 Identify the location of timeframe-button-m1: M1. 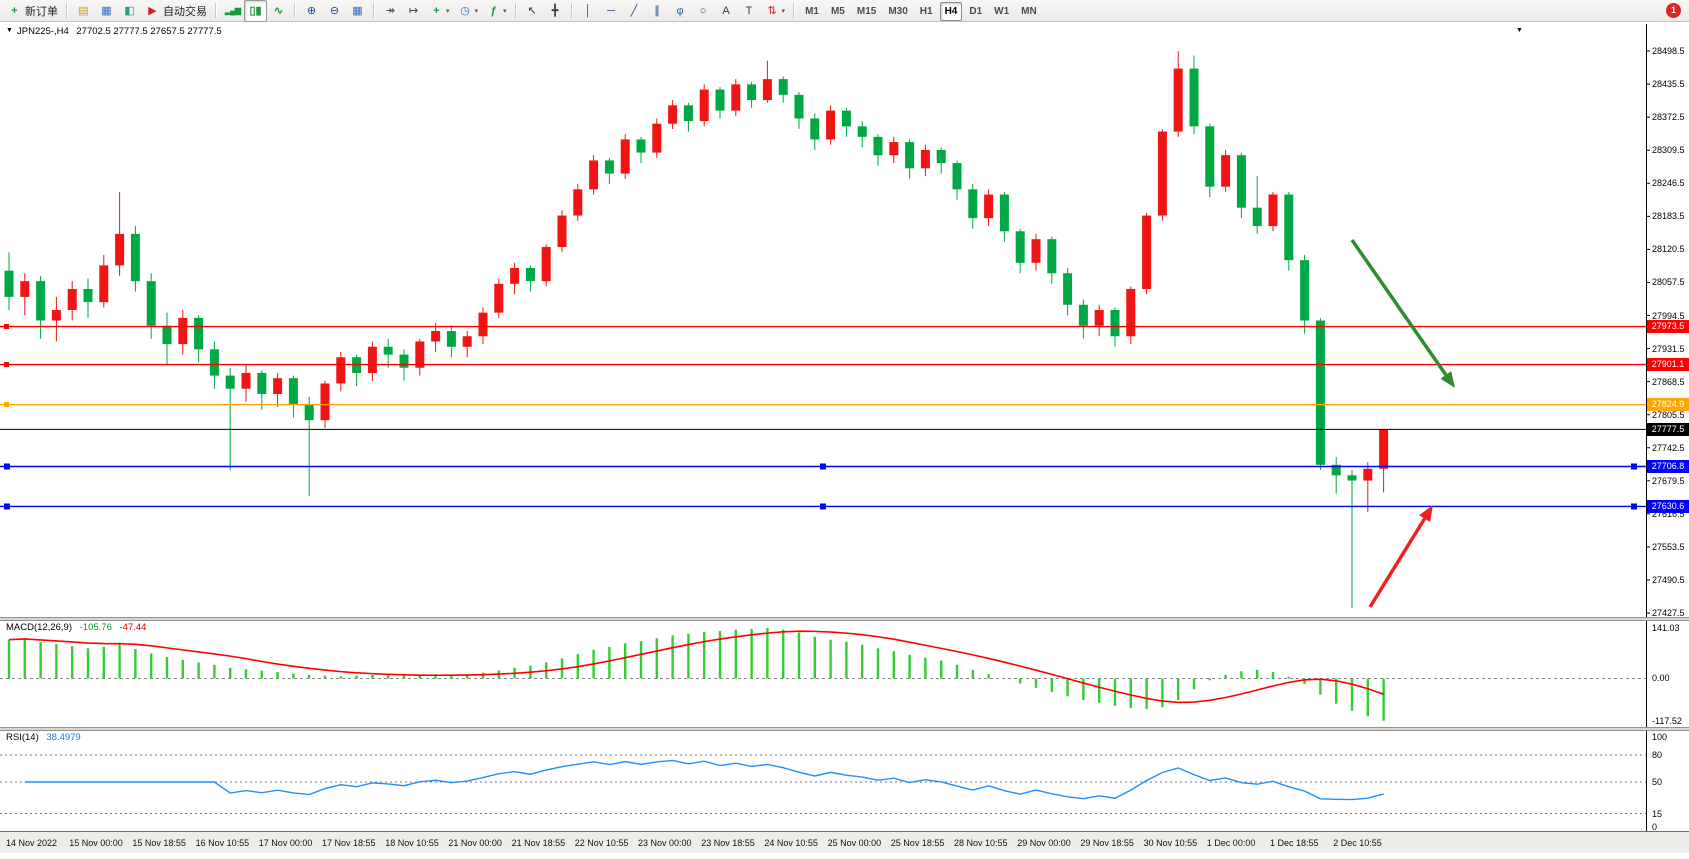
(812, 11).